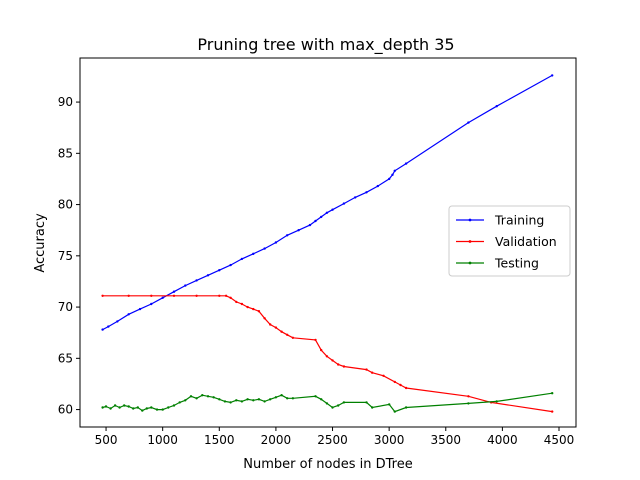 The width and height of the screenshot is (640, 480). What do you see at coordinates (519, 220) in the screenshot?
I see `legend-training-label: Training` at bounding box center [519, 220].